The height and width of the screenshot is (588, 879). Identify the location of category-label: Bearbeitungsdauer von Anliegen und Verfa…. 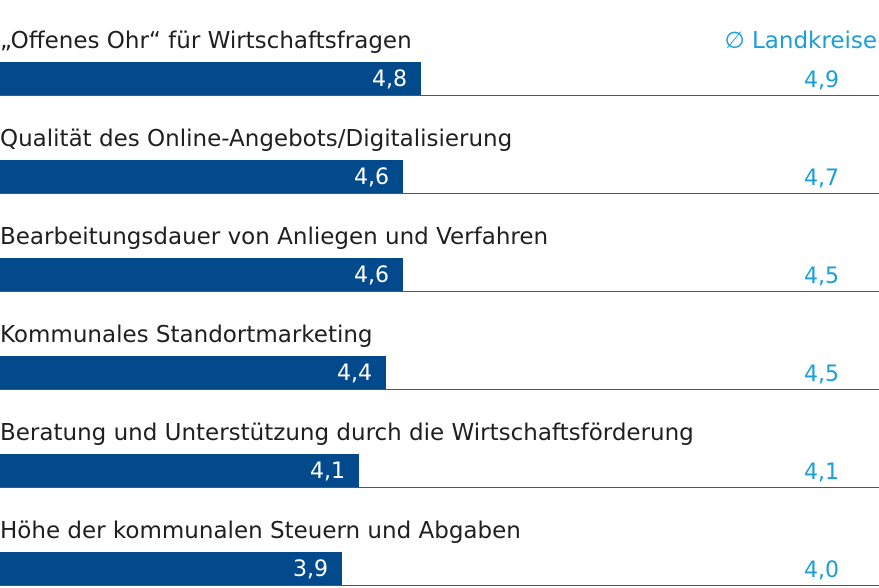
(274, 237).